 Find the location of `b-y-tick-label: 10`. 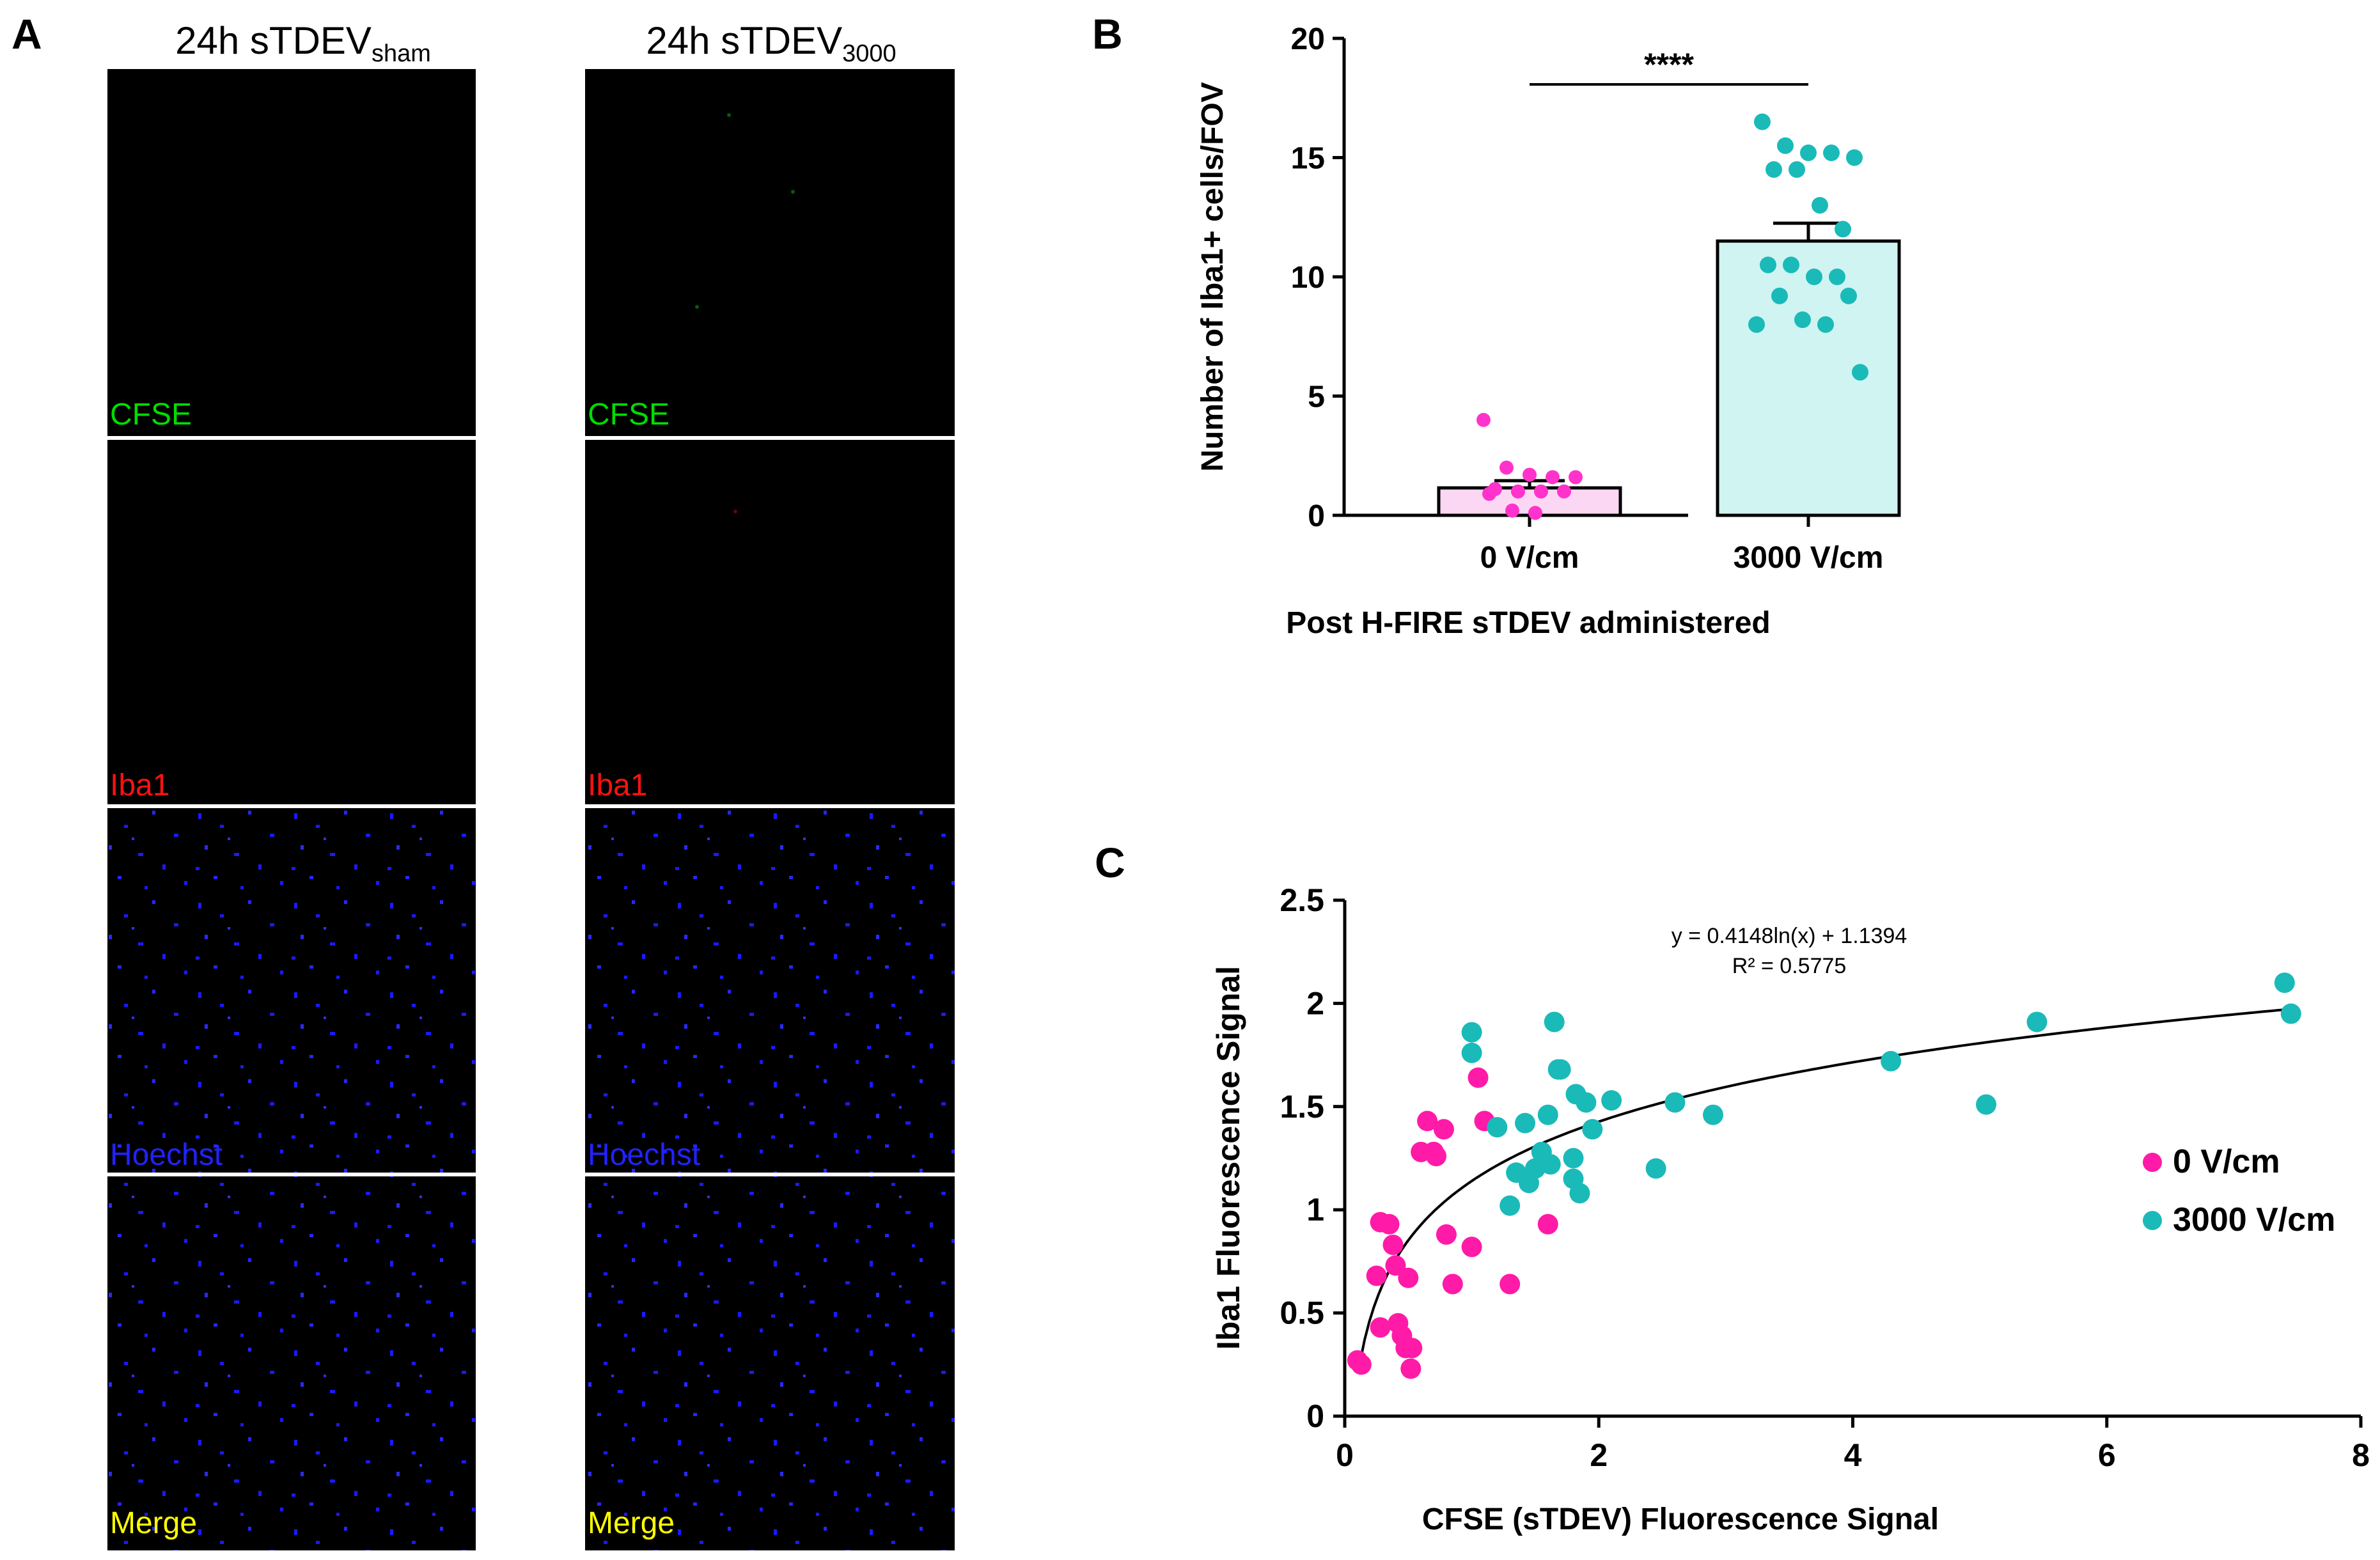

b-y-tick-label: 10 is located at coordinates (1308, 278).